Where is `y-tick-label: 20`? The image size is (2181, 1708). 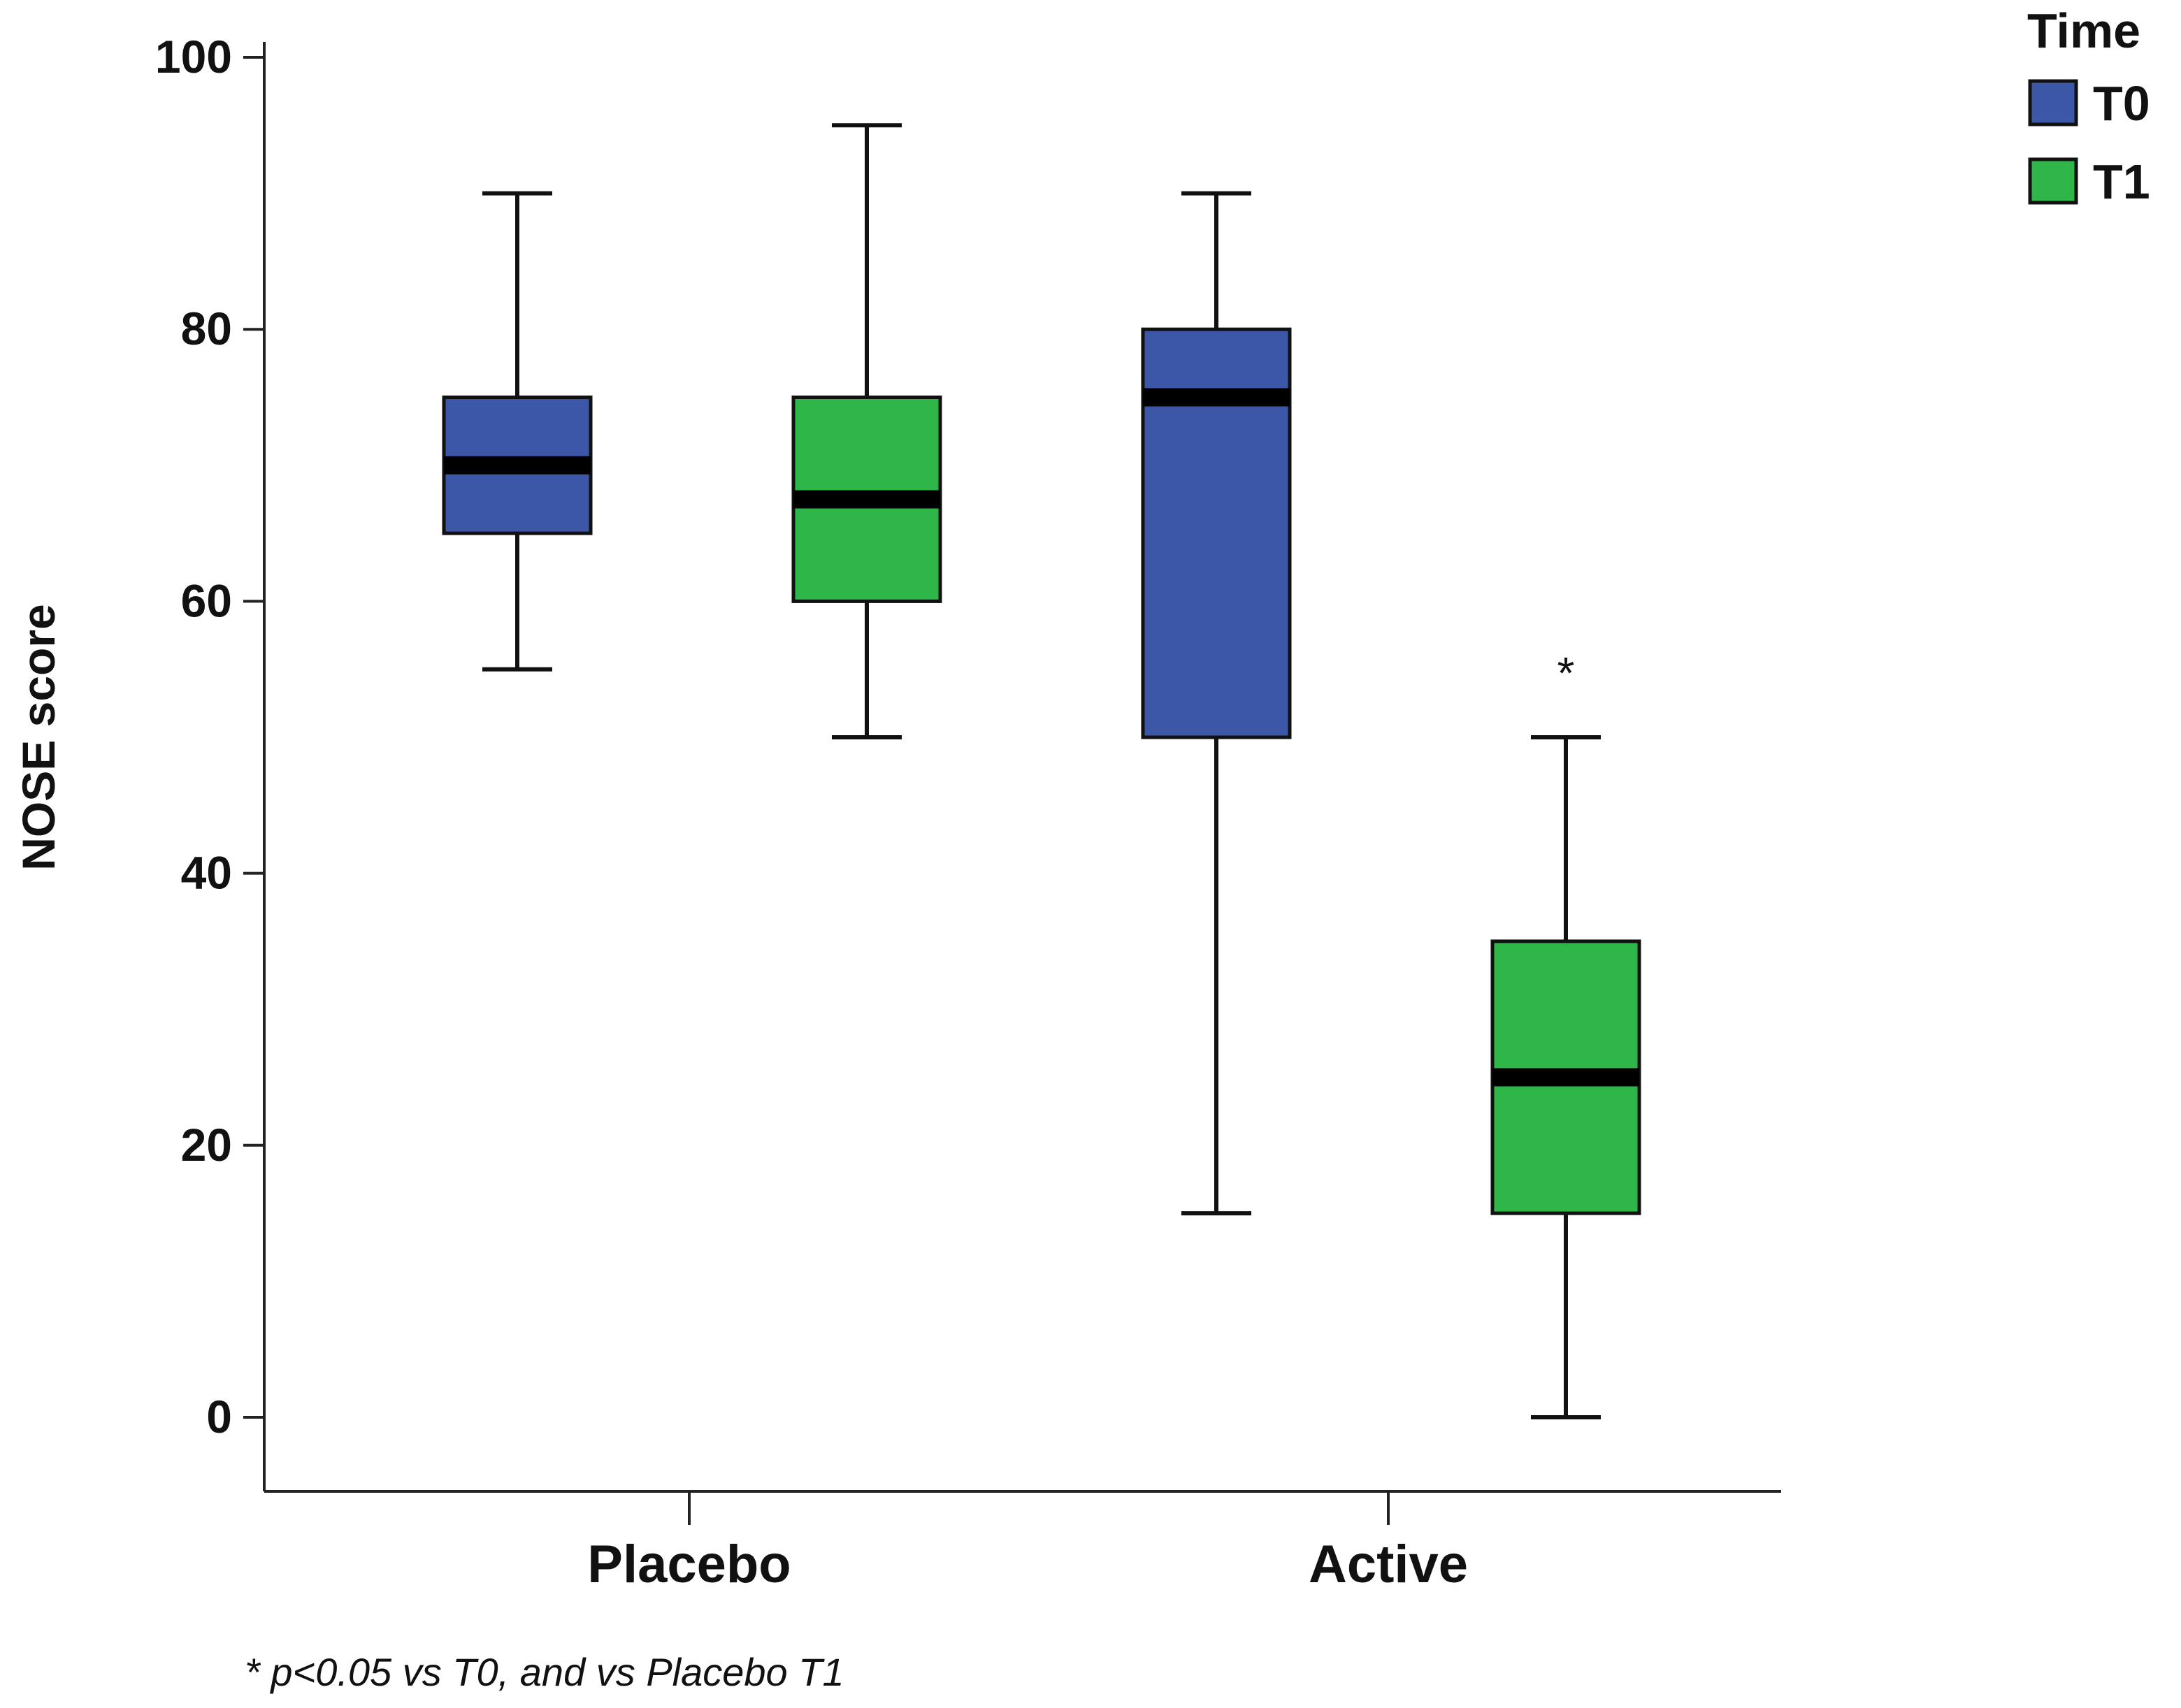 y-tick-label: 20 is located at coordinates (206, 1145).